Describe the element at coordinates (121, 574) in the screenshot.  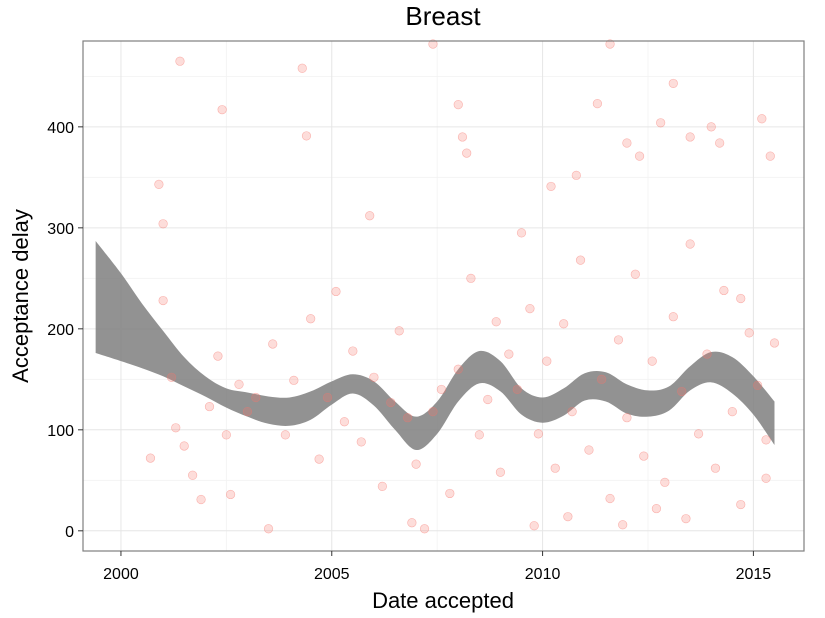
I see `x-tick-label: 2000` at that location.